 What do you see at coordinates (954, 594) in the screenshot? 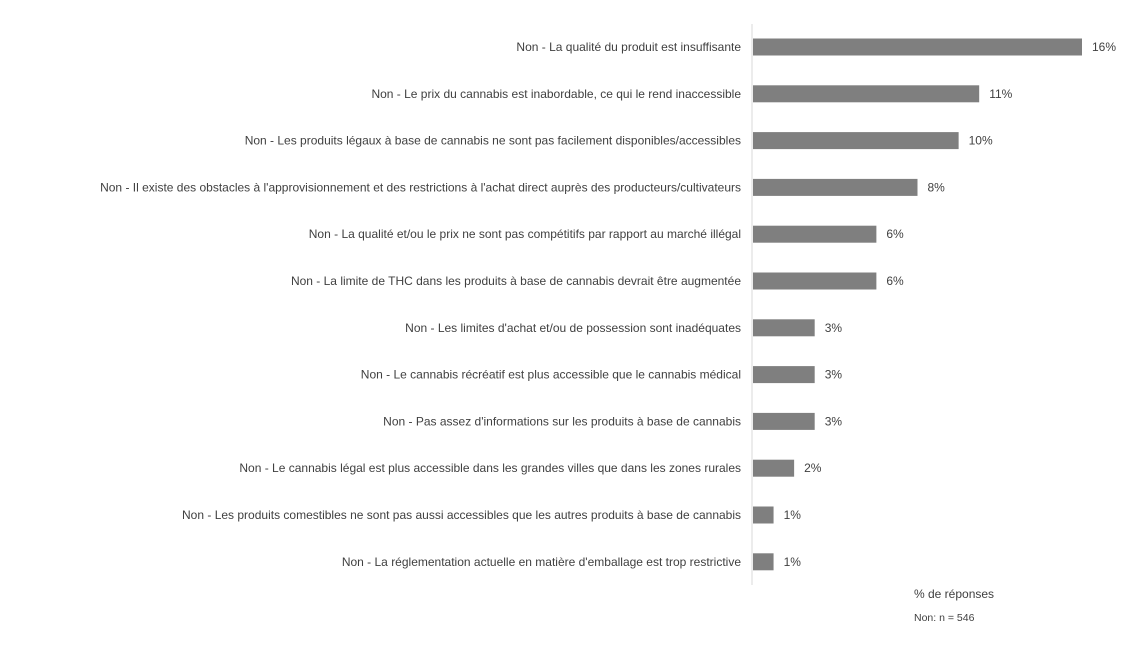
I see `x-axis-title: % de réponses` at bounding box center [954, 594].